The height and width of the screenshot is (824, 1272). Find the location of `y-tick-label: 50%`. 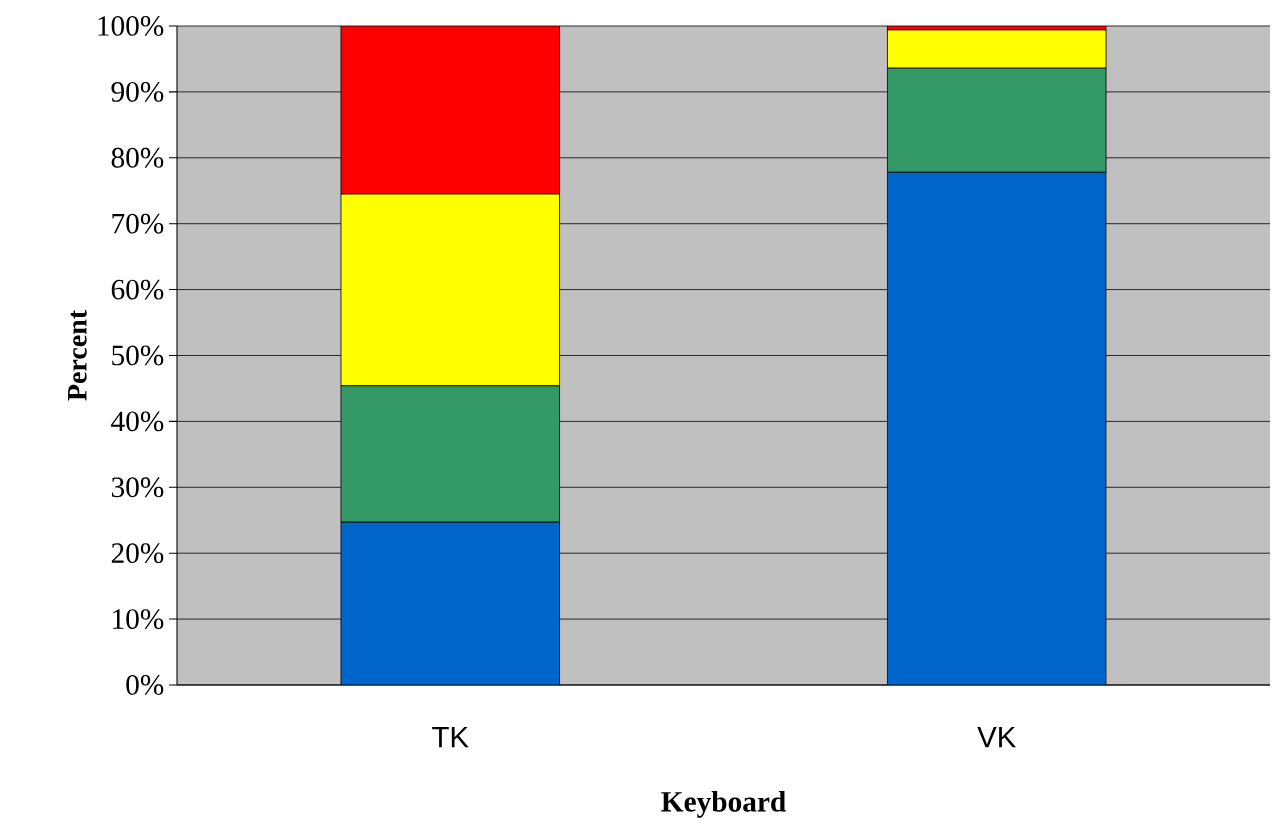

y-tick-label: 50% is located at coordinates (138, 355).